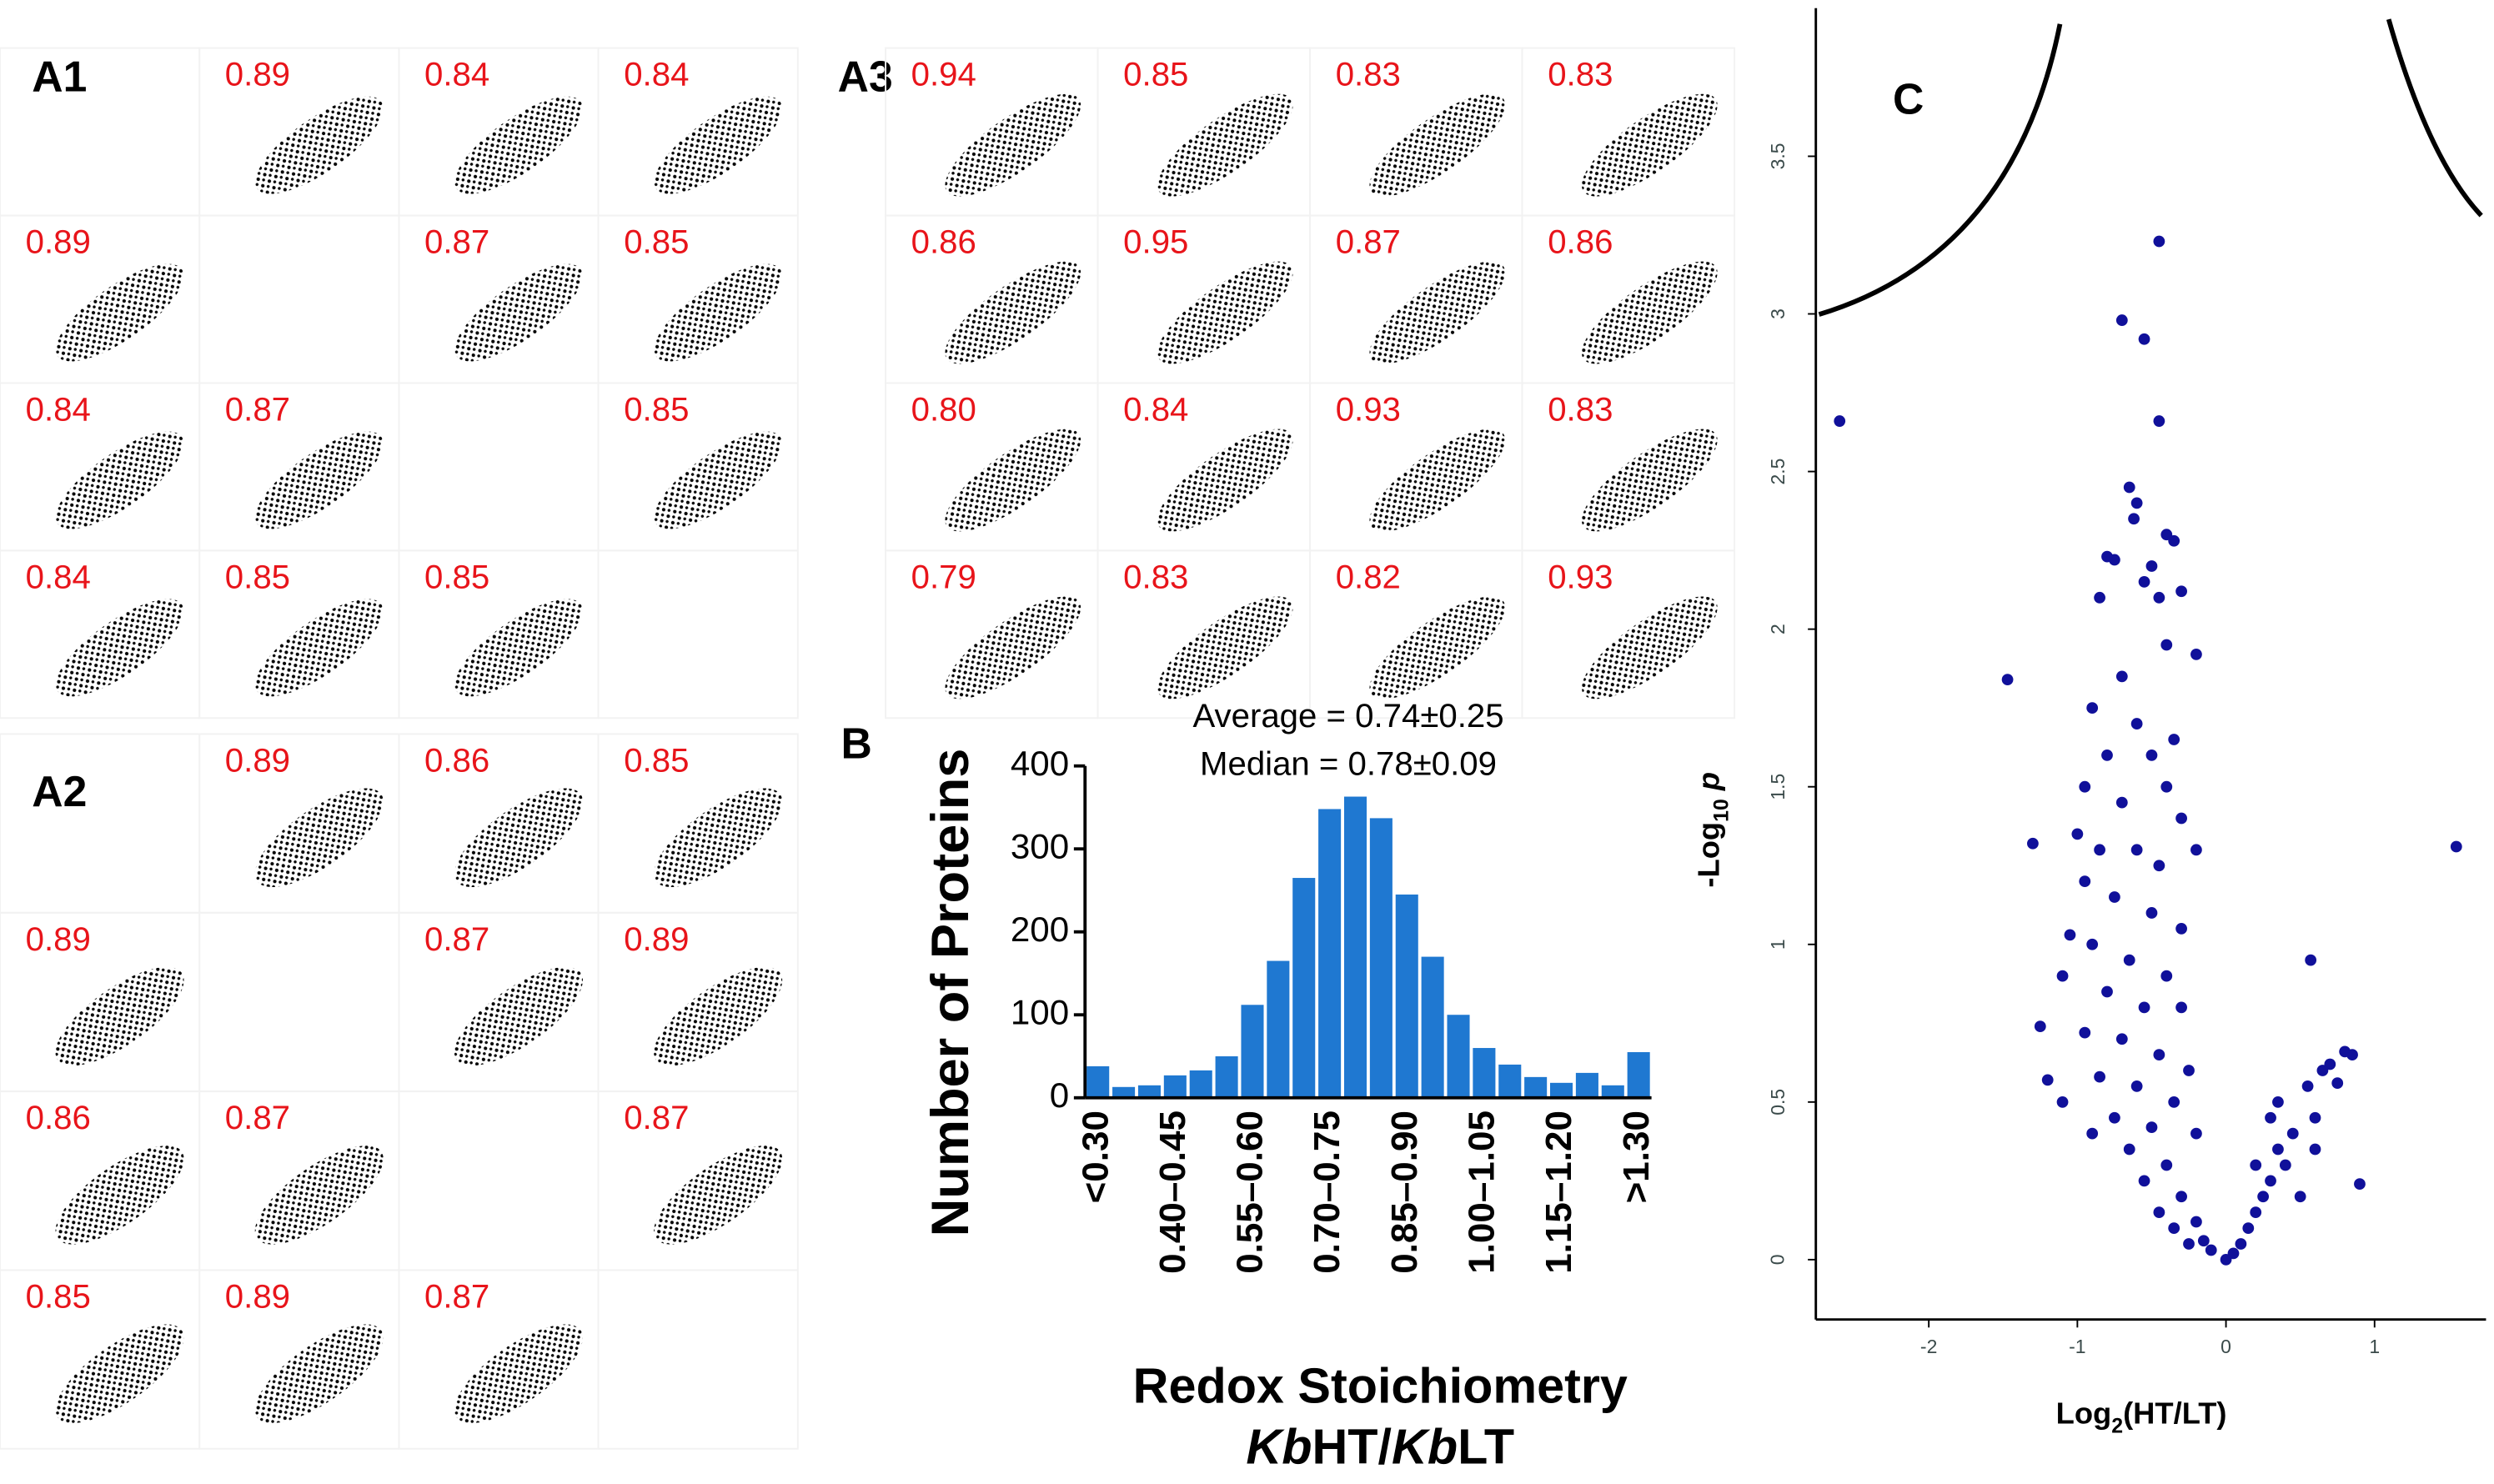 This screenshot has width=2494, height=1484. I want to click on label-run: (HT/LT), so click(2175, 1413).